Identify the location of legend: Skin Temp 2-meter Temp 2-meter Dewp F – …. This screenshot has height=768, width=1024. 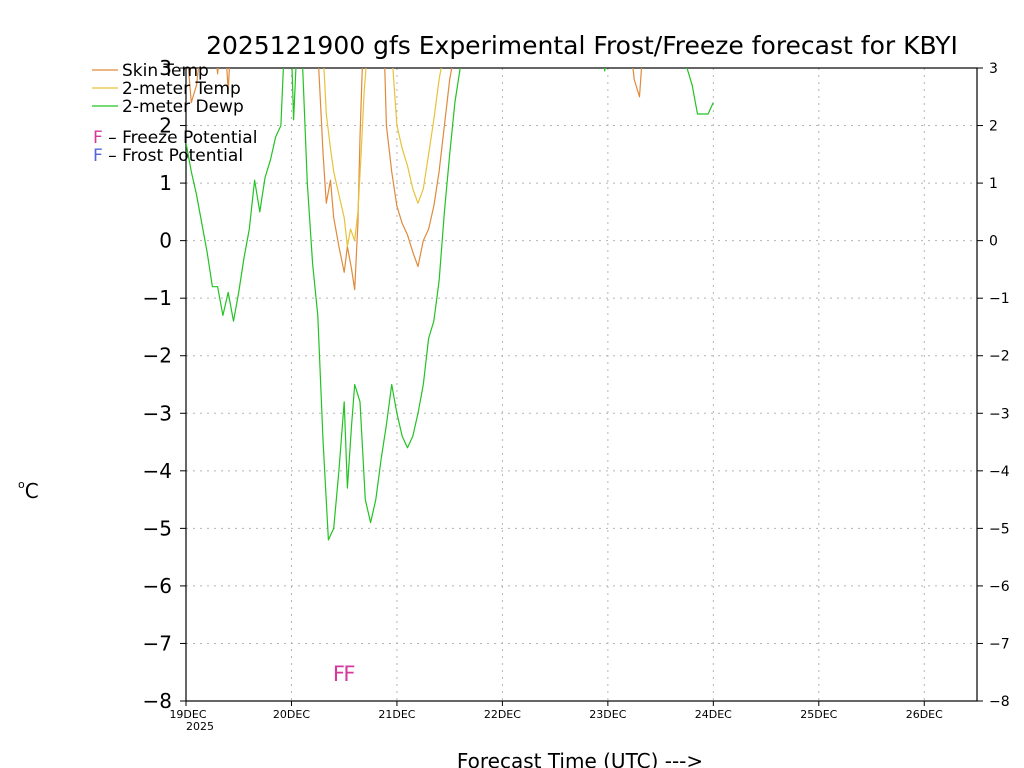
(174, 113).